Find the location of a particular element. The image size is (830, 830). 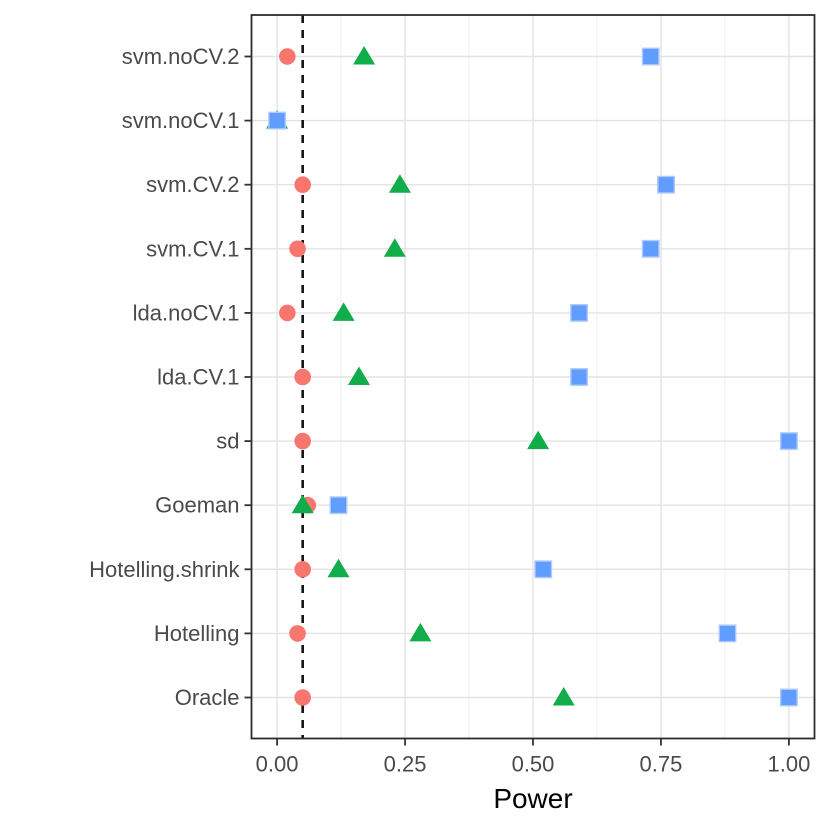

y-tick-label: svm.noCV.2 is located at coordinates (181, 56).